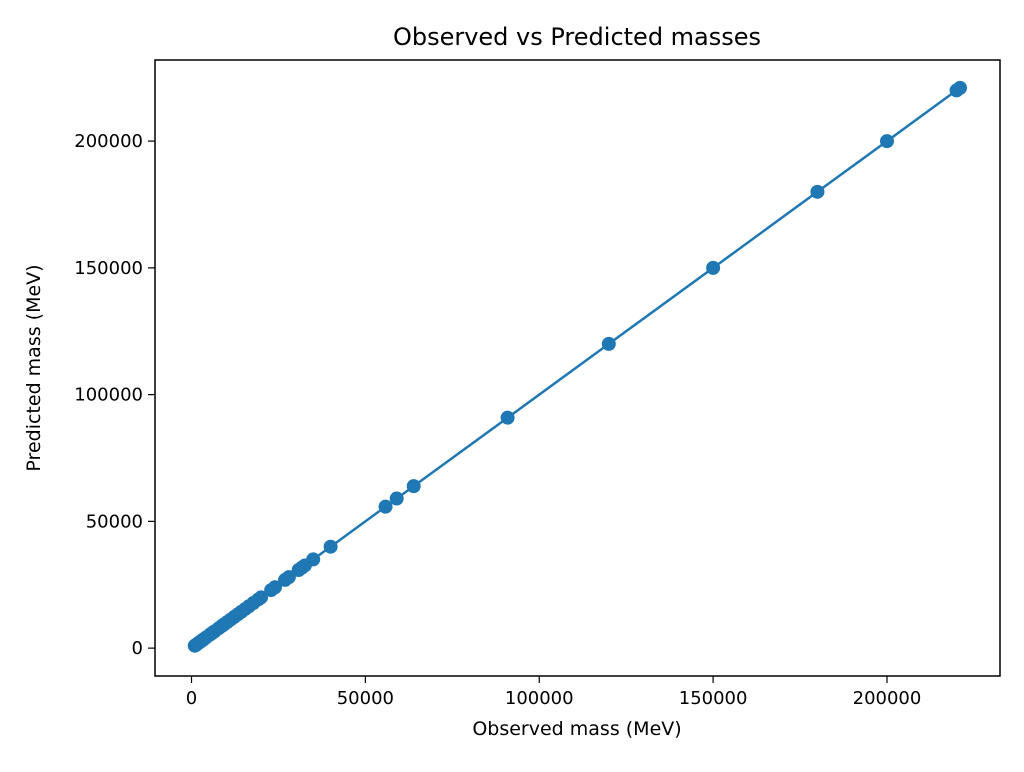  I want to click on y-axis-ticks: 0 50000 100000 150000 200000, so click(114, 395).